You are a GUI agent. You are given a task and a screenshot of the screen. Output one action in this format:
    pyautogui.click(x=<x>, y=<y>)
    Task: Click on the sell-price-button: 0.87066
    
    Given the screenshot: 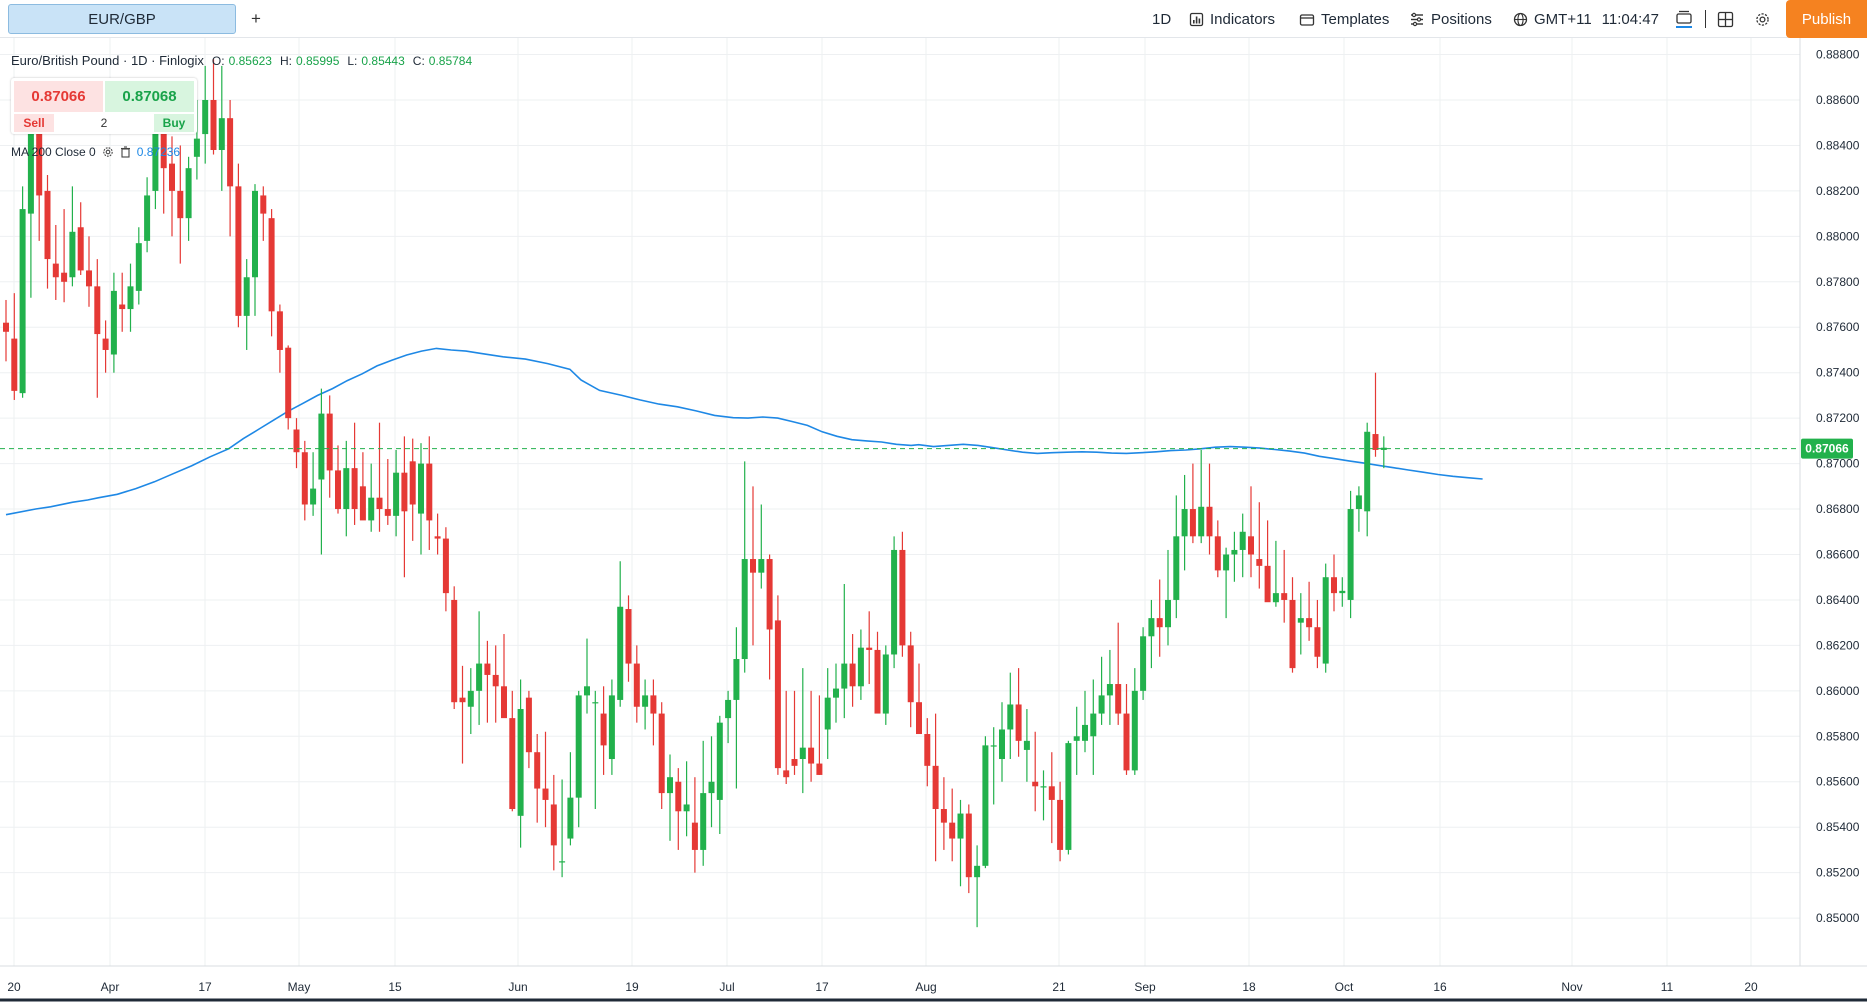 What is the action you would take?
    pyautogui.click(x=58, y=96)
    